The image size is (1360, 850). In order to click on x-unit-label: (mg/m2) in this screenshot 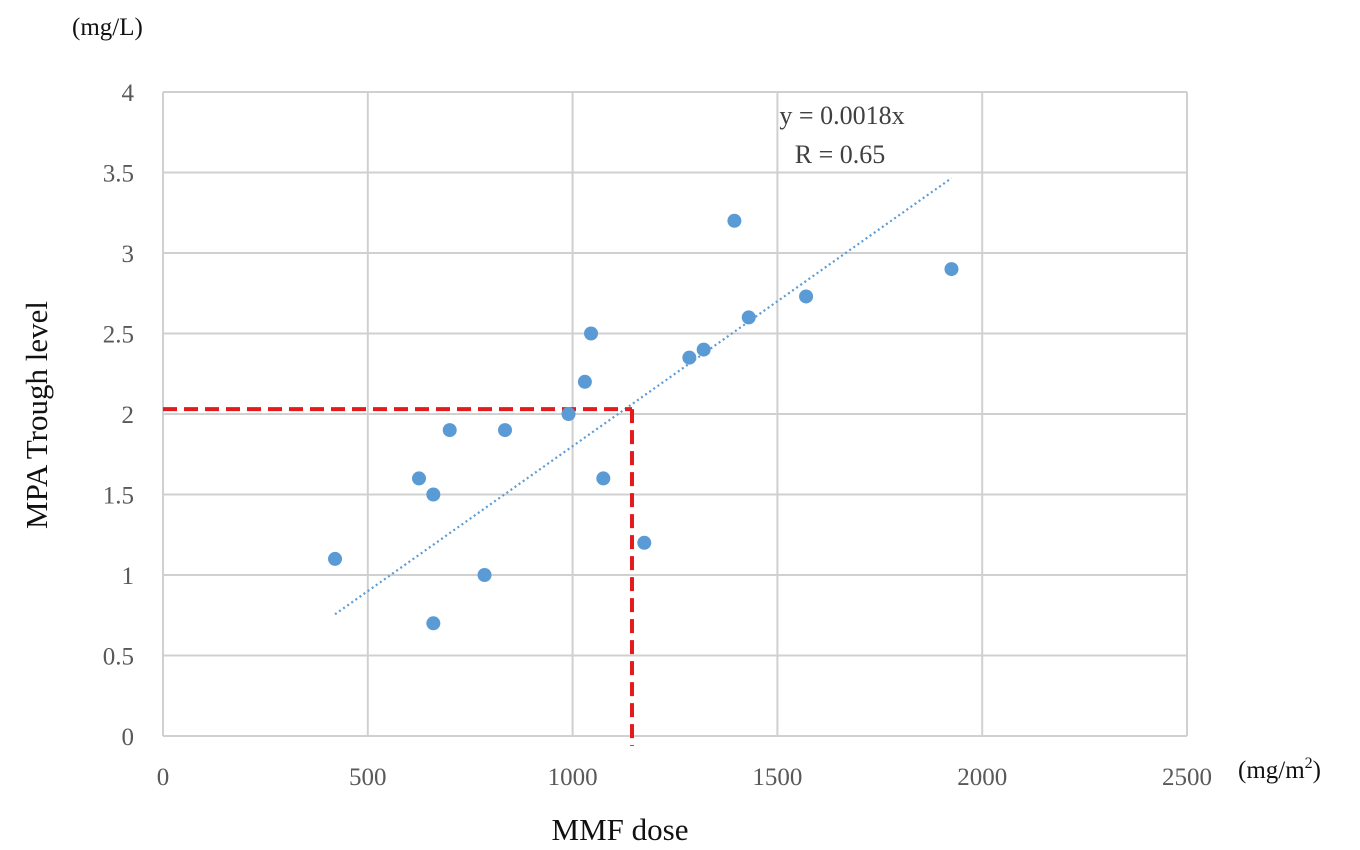, I will do `click(1279, 769)`.